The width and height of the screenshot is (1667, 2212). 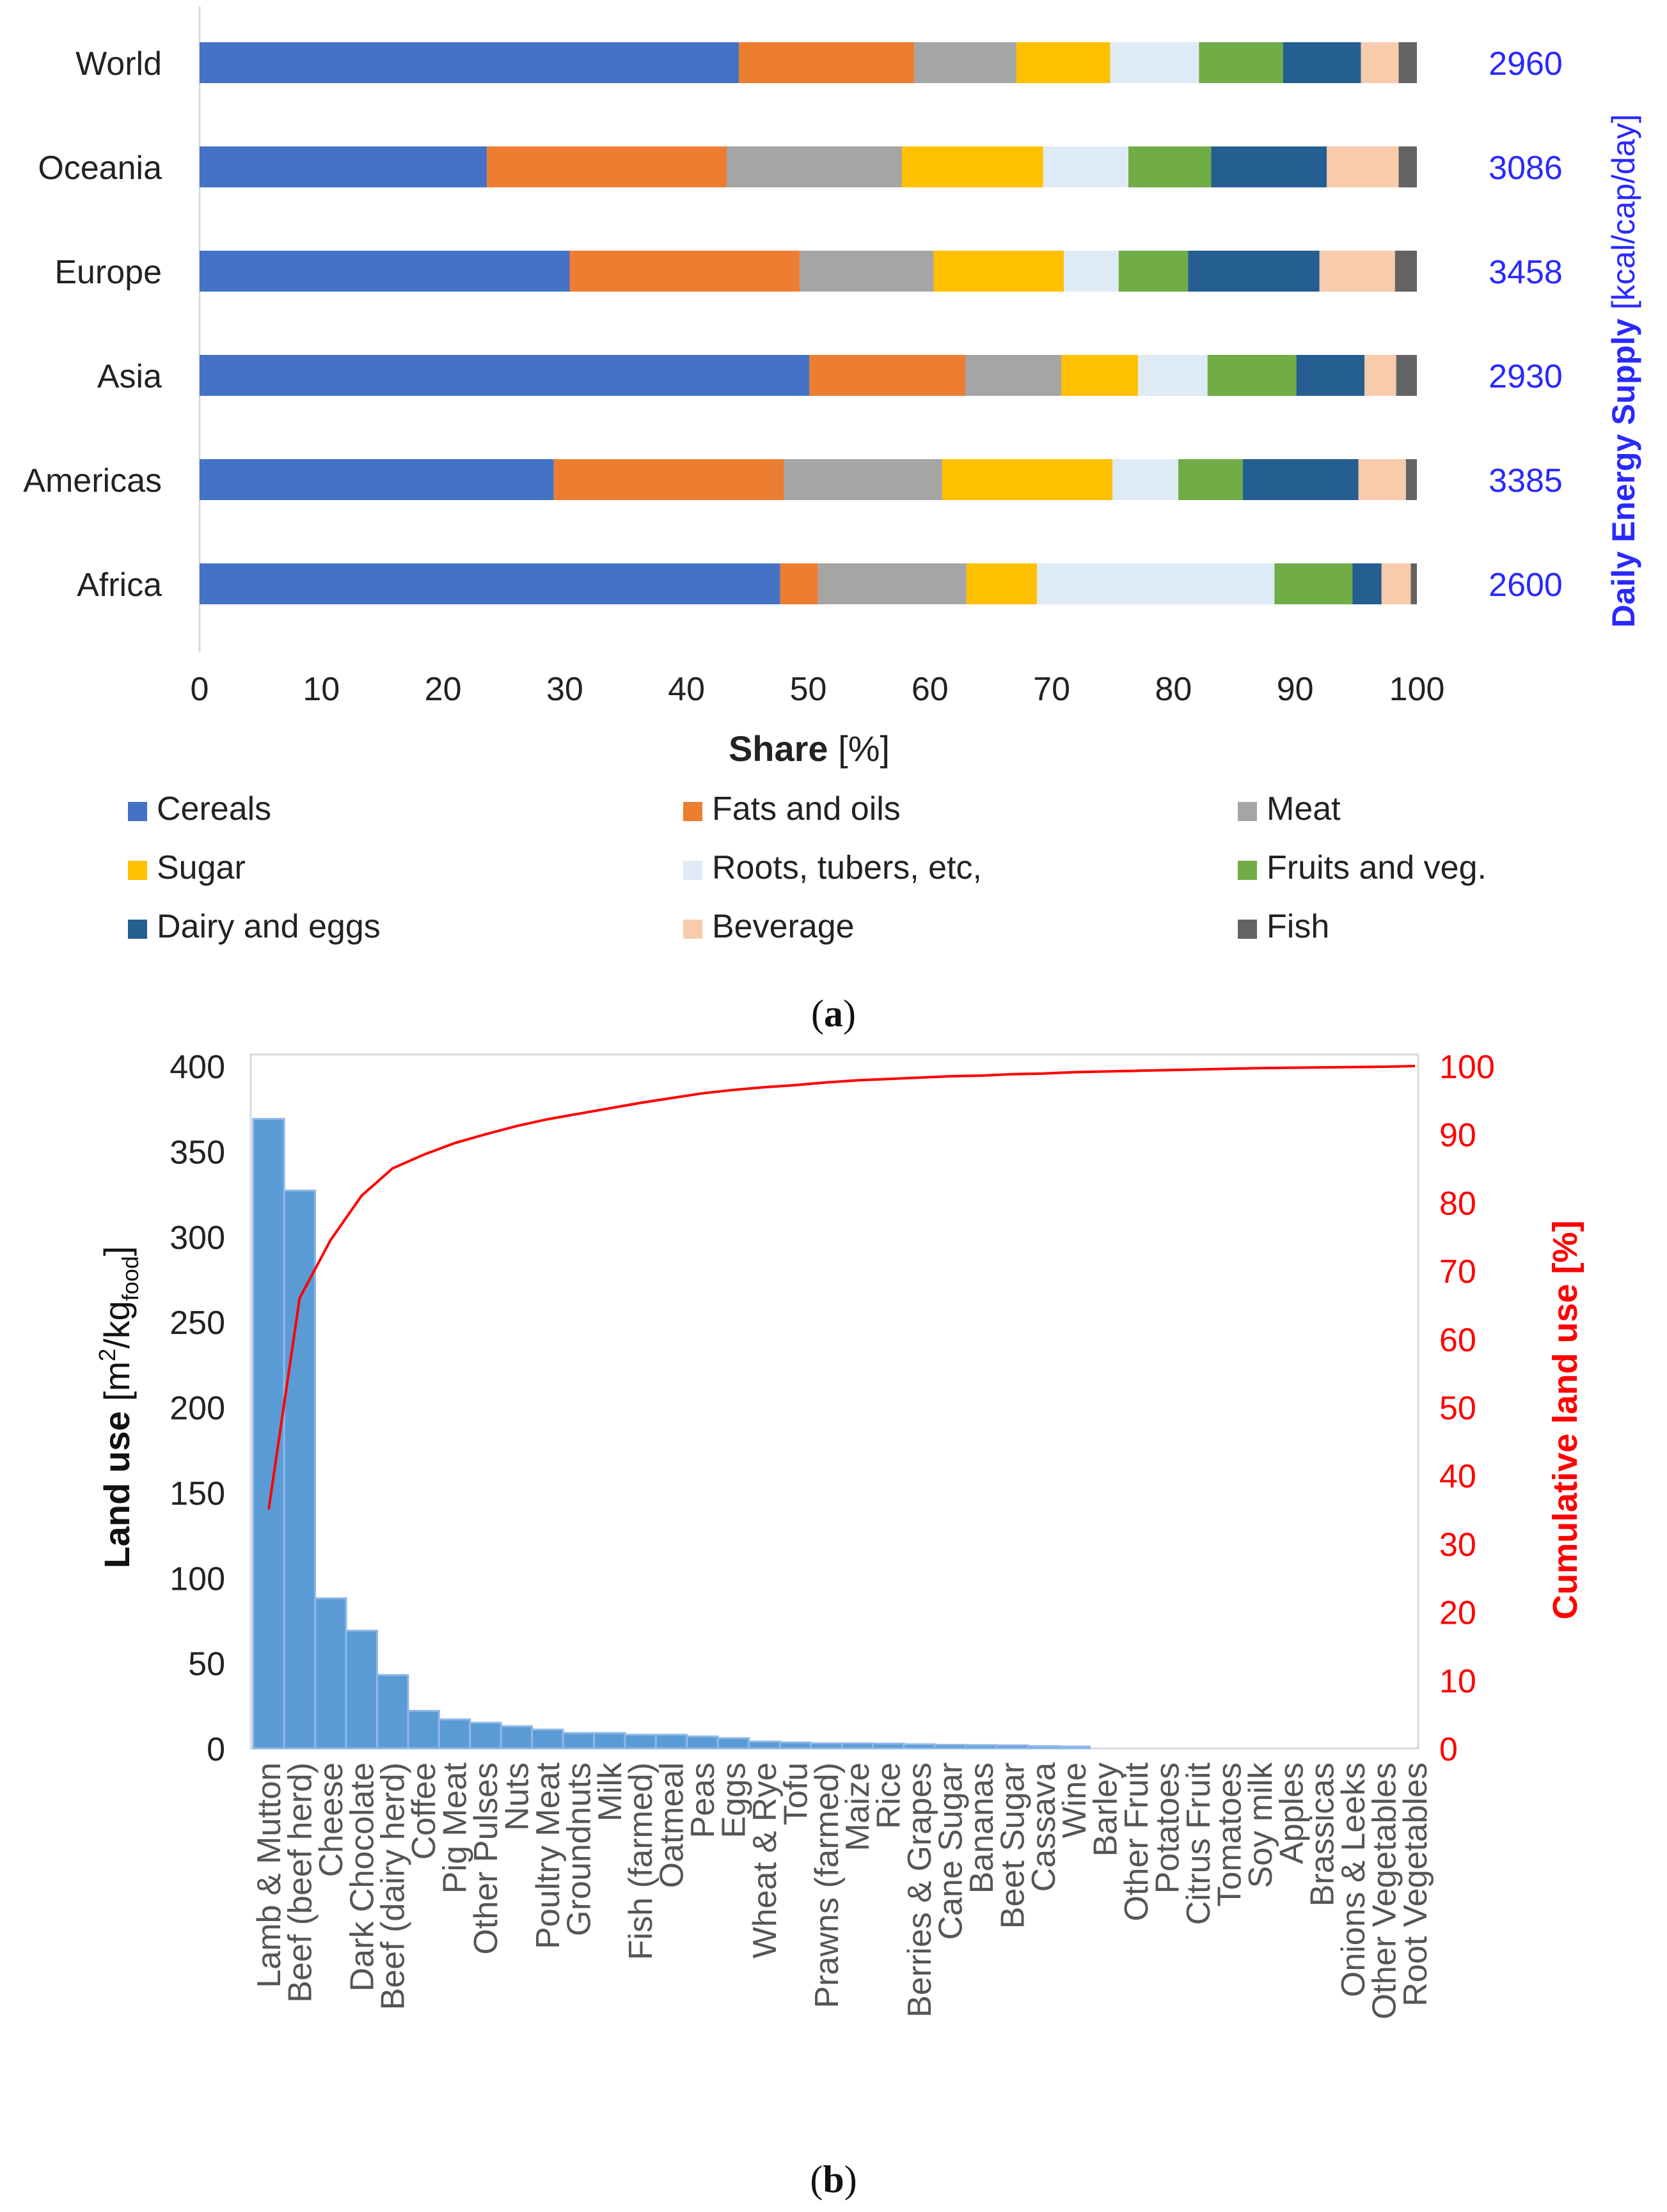 I want to click on total-value: 3086, so click(x=1526, y=169).